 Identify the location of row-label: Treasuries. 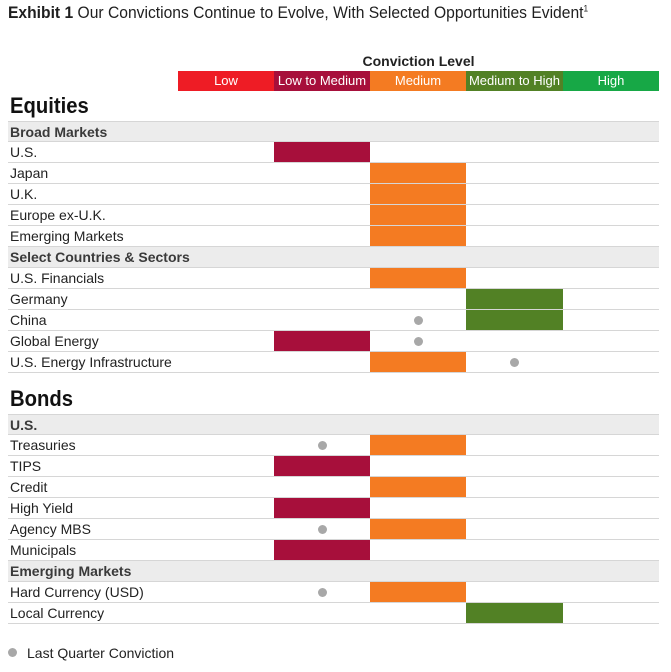
(43, 445).